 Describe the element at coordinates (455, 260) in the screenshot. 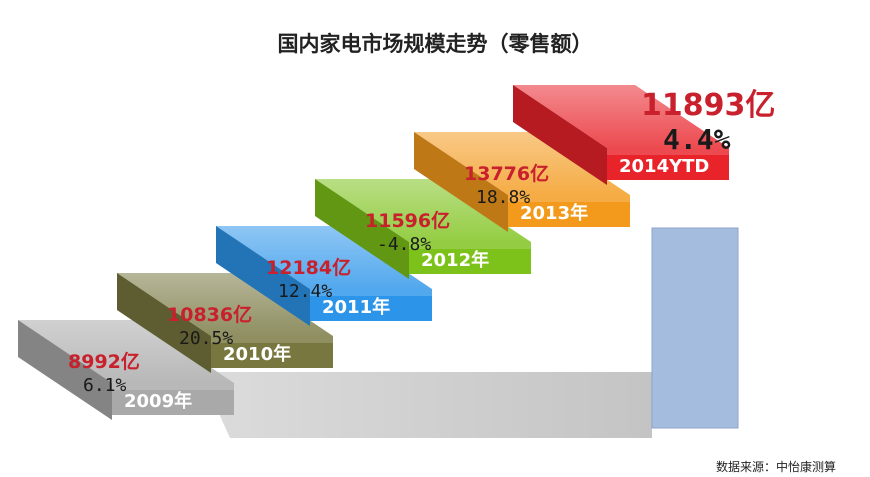

I see `category-label-3: 2012年` at that location.